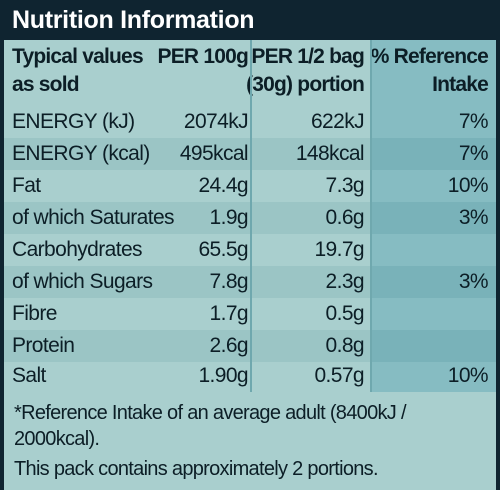  I want to click on row-per-portion: 0.5g, so click(345, 313).